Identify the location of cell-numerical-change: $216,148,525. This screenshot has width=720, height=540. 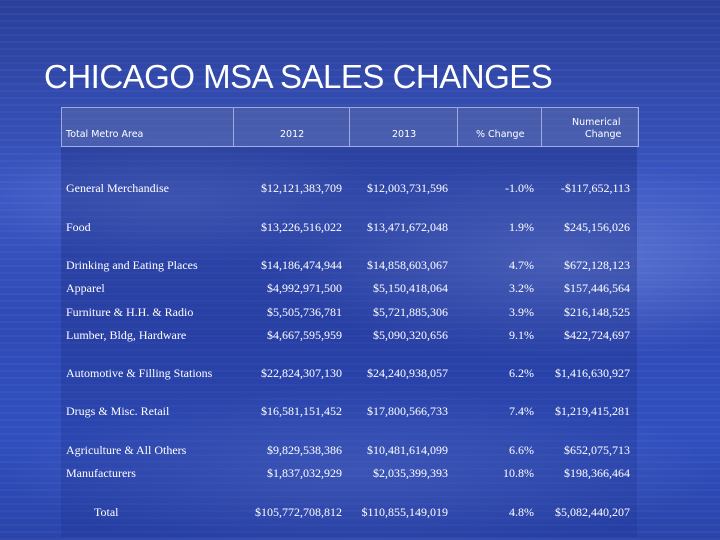
(597, 312).